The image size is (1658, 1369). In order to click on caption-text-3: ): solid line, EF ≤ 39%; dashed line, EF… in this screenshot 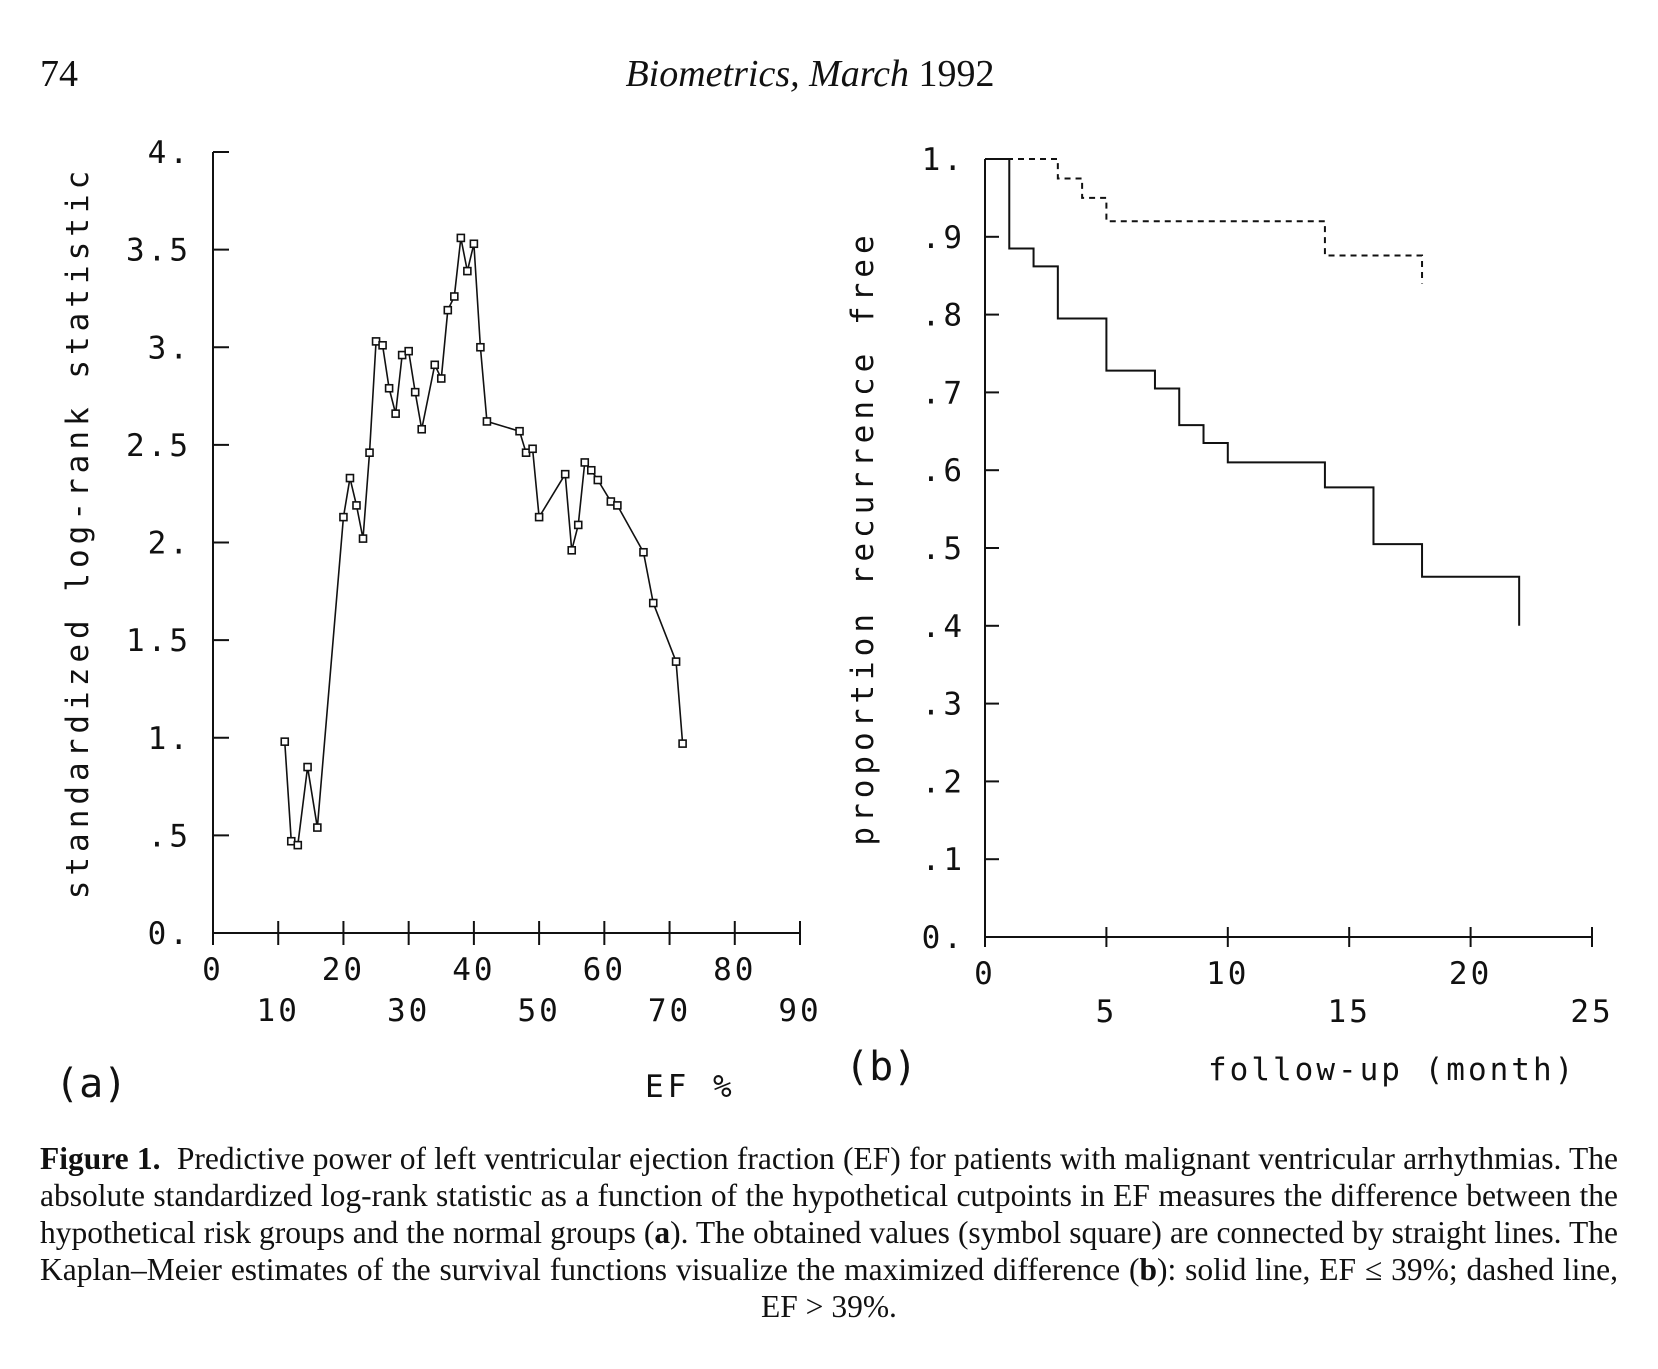, I will do `click(1190, 1288)`.